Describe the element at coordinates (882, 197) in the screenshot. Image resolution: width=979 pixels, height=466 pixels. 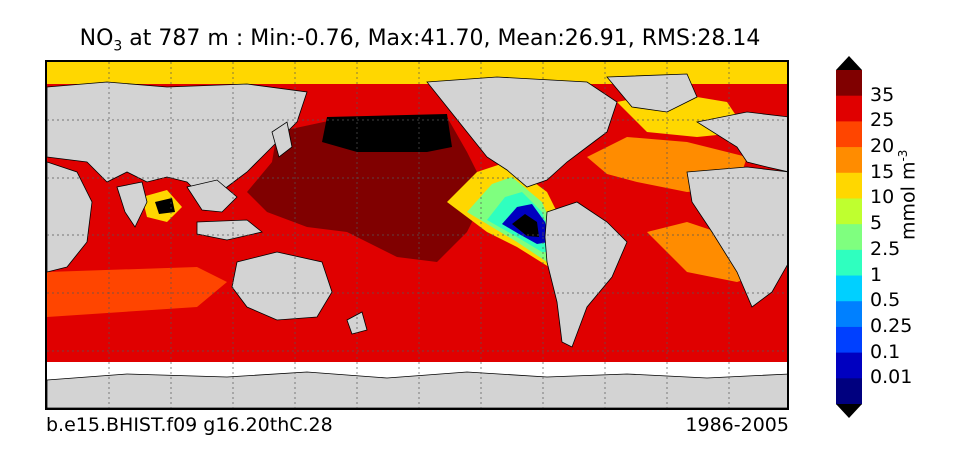
I see `colorbar-tick-label: 10` at that location.